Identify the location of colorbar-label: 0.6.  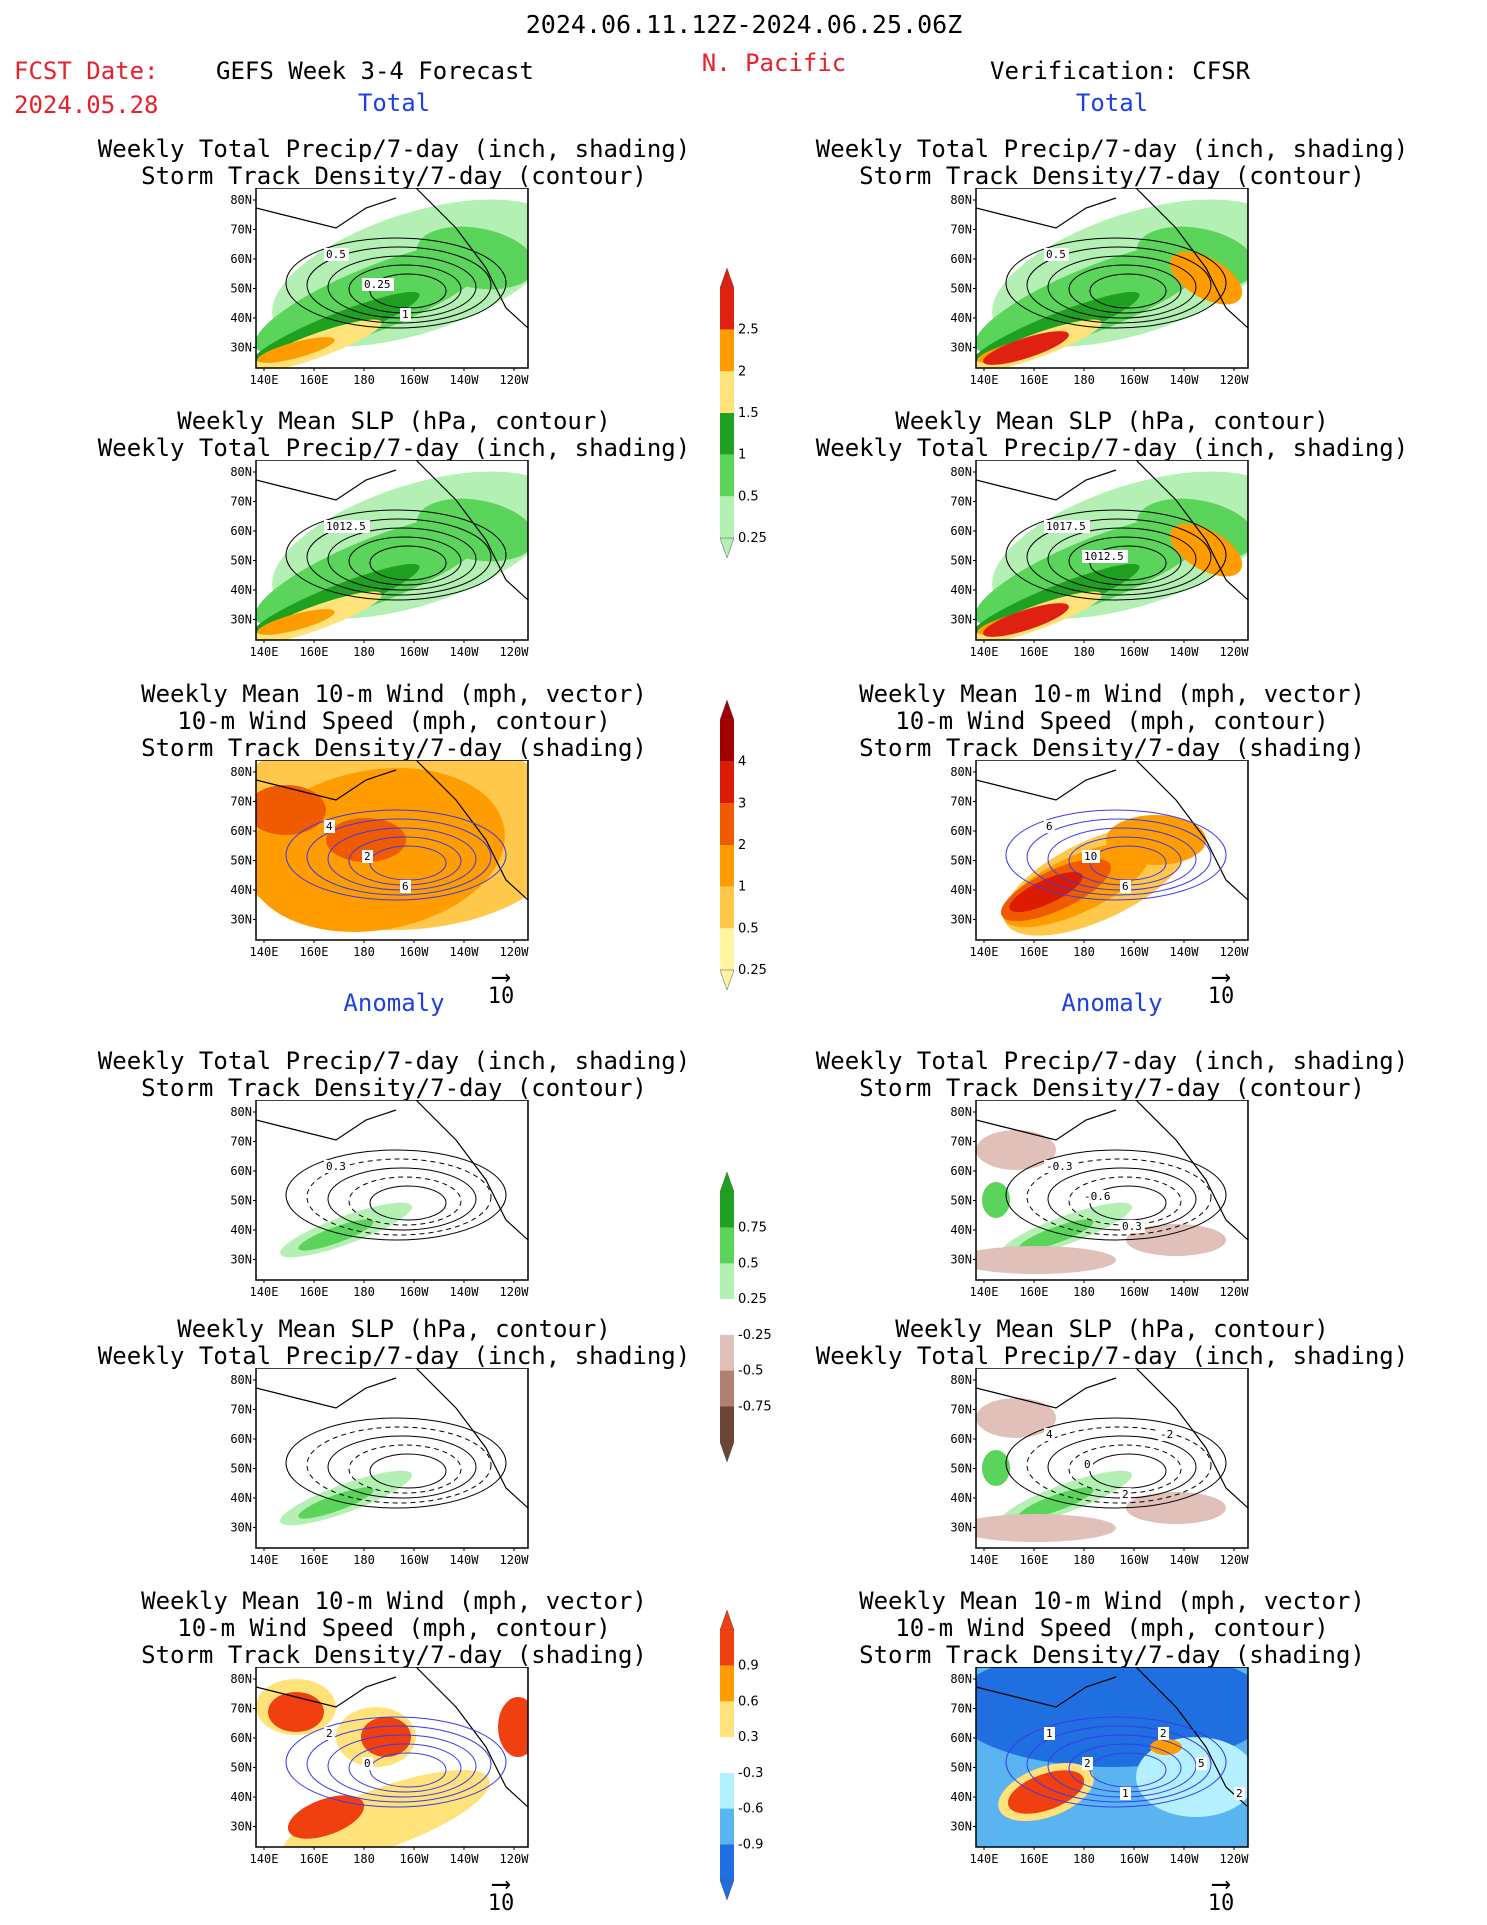
(748, 1701).